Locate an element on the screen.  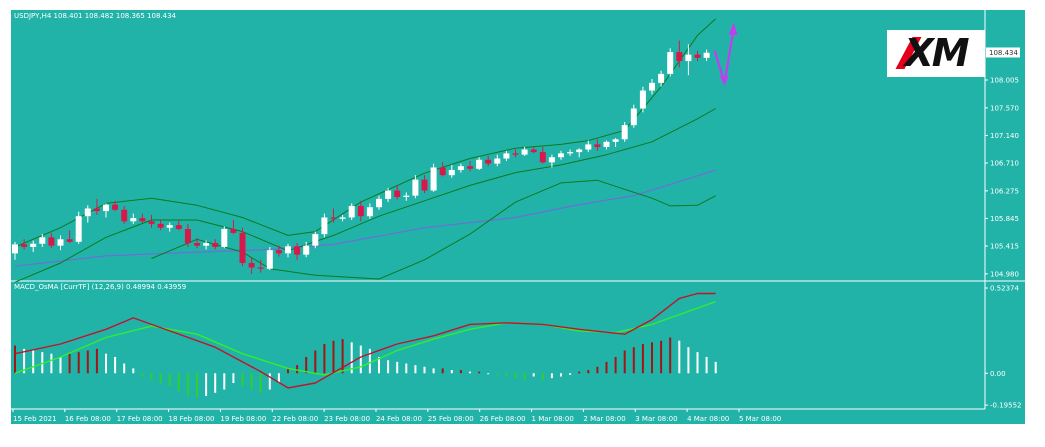
time-tick-label: 23 Feb 08:00 is located at coordinates (347, 419).